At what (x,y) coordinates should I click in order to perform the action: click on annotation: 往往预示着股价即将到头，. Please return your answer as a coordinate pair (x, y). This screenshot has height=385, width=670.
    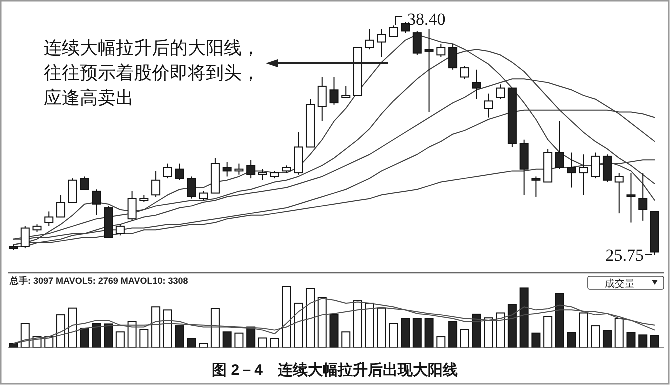
    Looking at the image, I should click on (152, 73).